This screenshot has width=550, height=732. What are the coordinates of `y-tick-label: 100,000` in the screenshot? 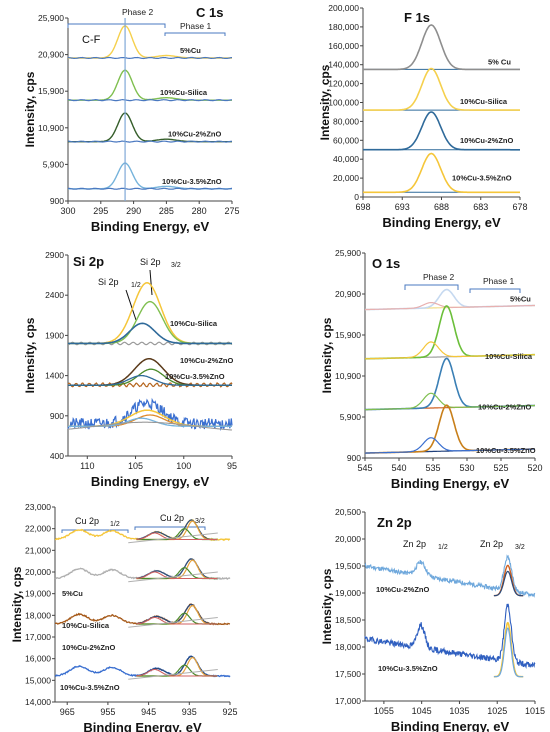 It's located at (343, 103).